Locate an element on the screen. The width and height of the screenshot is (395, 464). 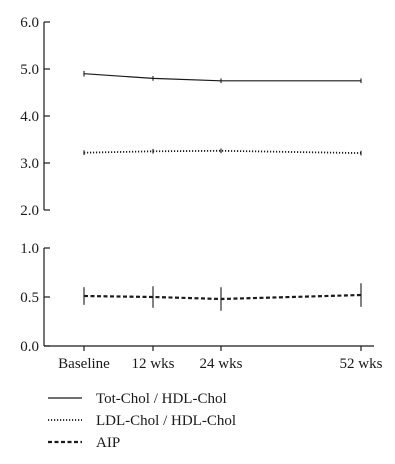
x-ticks-group: Baseline 12 wks 24 wks 52 wks is located at coordinates (220, 359).